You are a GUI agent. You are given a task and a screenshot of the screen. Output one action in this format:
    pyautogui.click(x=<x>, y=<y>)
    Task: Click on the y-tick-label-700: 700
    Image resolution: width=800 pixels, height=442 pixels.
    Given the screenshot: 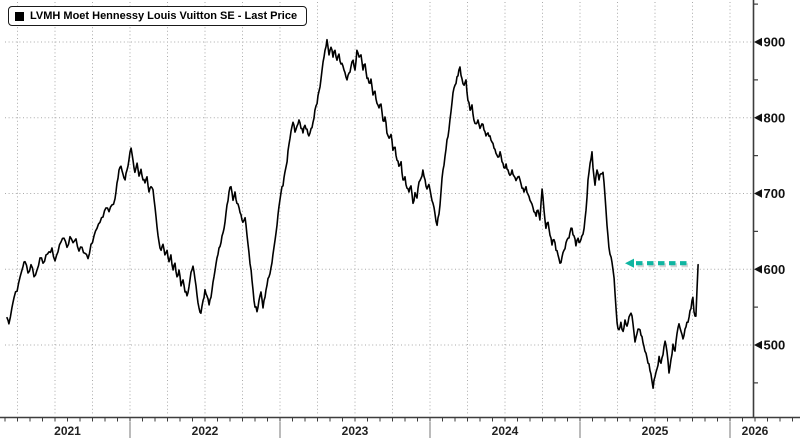 What is the action you would take?
    pyautogui.click(x=775, y=193)
    